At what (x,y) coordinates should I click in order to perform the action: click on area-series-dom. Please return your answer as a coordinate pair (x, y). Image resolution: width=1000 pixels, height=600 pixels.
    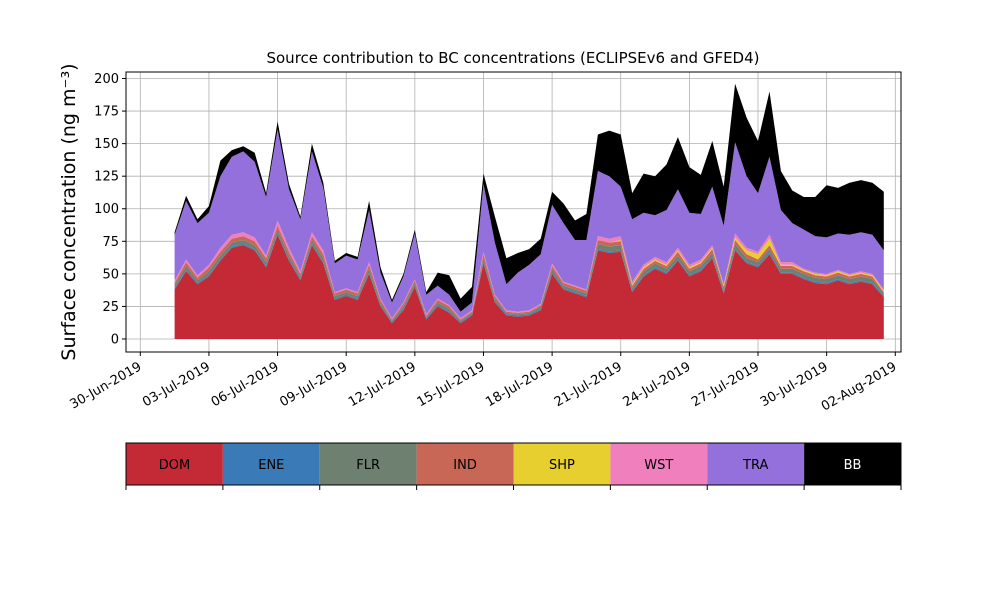
    Looking at the image, I should click on (529, 286).